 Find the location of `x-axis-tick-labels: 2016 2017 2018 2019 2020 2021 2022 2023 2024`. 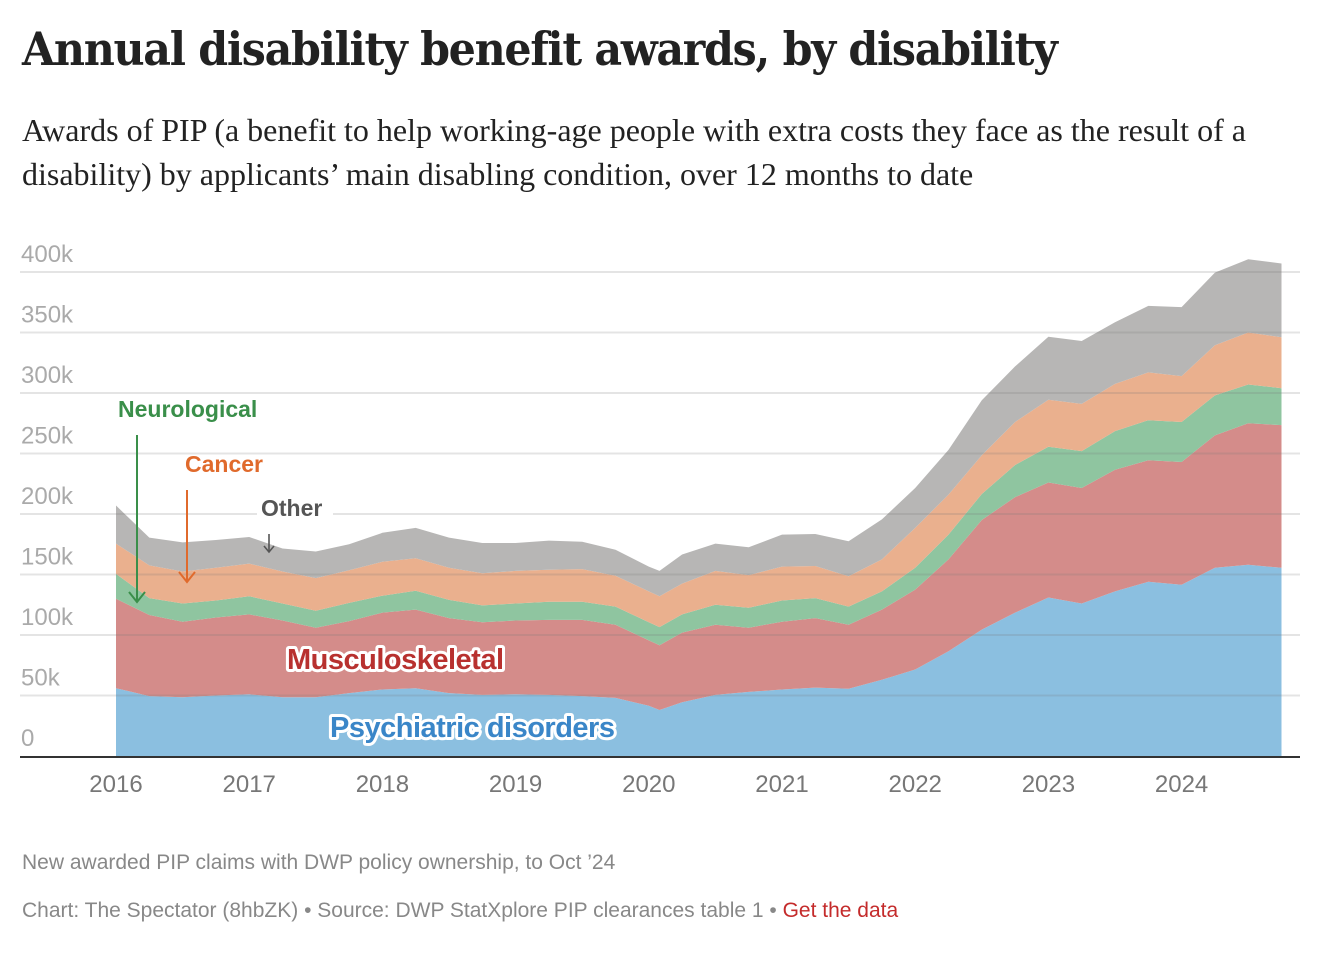

x-axis-tick-labels: 2016 2017 2018 2019 2020 2021 2022 2023 2024 is located at coordinates (648, 784).